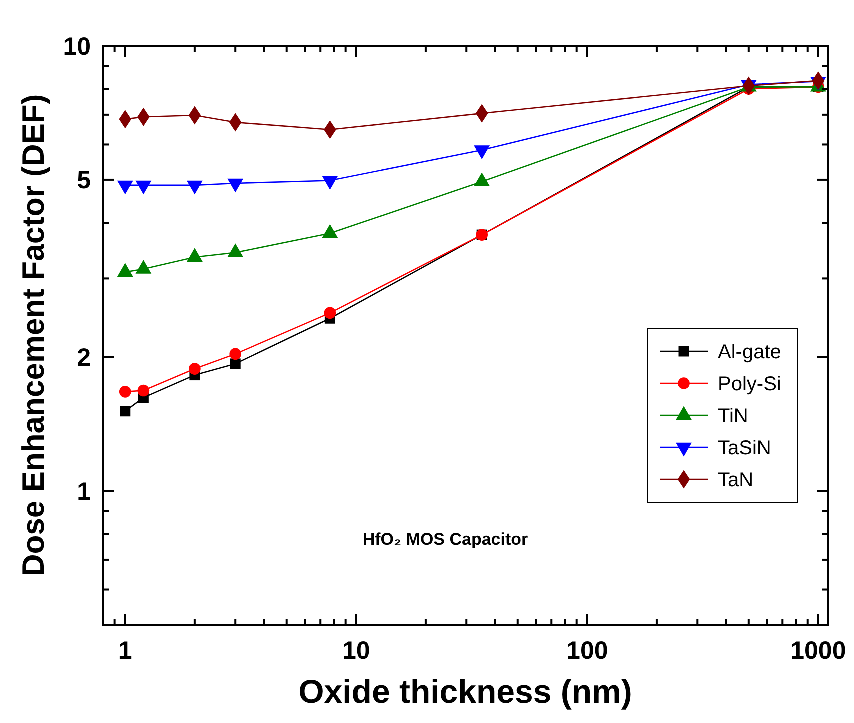 Image resolution: width=854 pixels, height=723 pixels. Describe the element at coordinates (750, 353) in the screenshot. I see `legend-label: Al-gate` at that location.